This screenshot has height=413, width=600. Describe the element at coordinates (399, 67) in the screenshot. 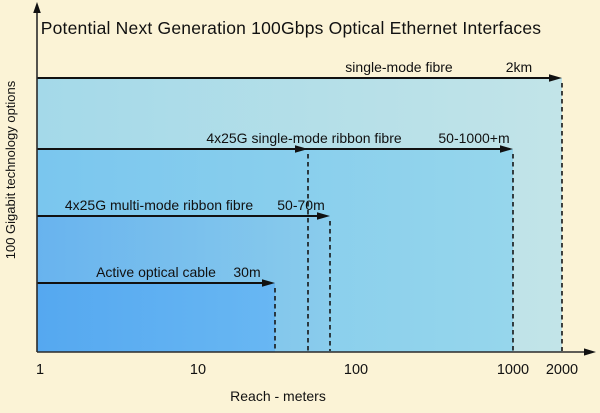

I see `label-single-mode-fibre: single-mode fibre` at that location.